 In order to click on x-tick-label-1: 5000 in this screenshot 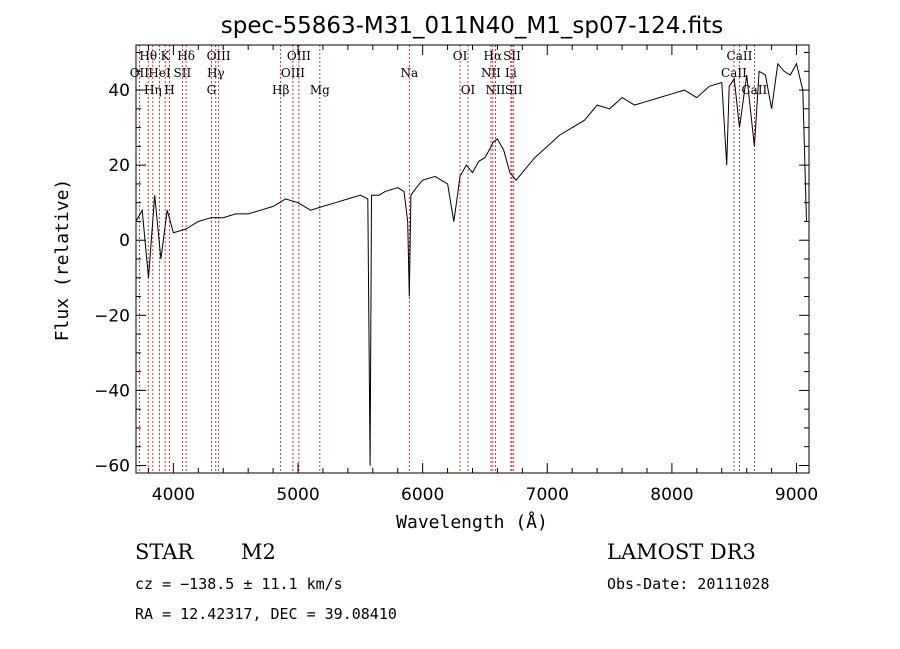, I will do `click(297, 495)`.